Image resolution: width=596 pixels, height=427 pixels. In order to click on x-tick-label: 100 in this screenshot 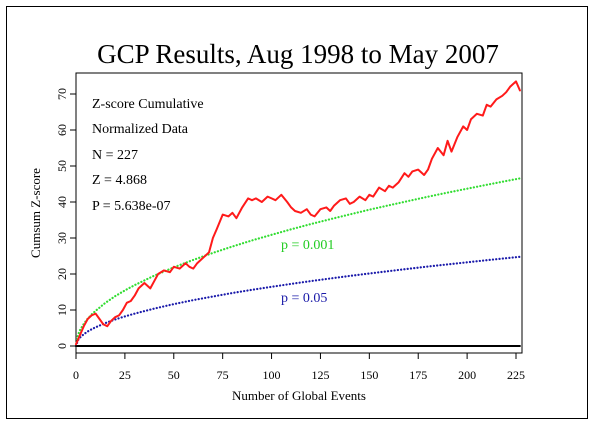, I will do `click(272, 375)`.